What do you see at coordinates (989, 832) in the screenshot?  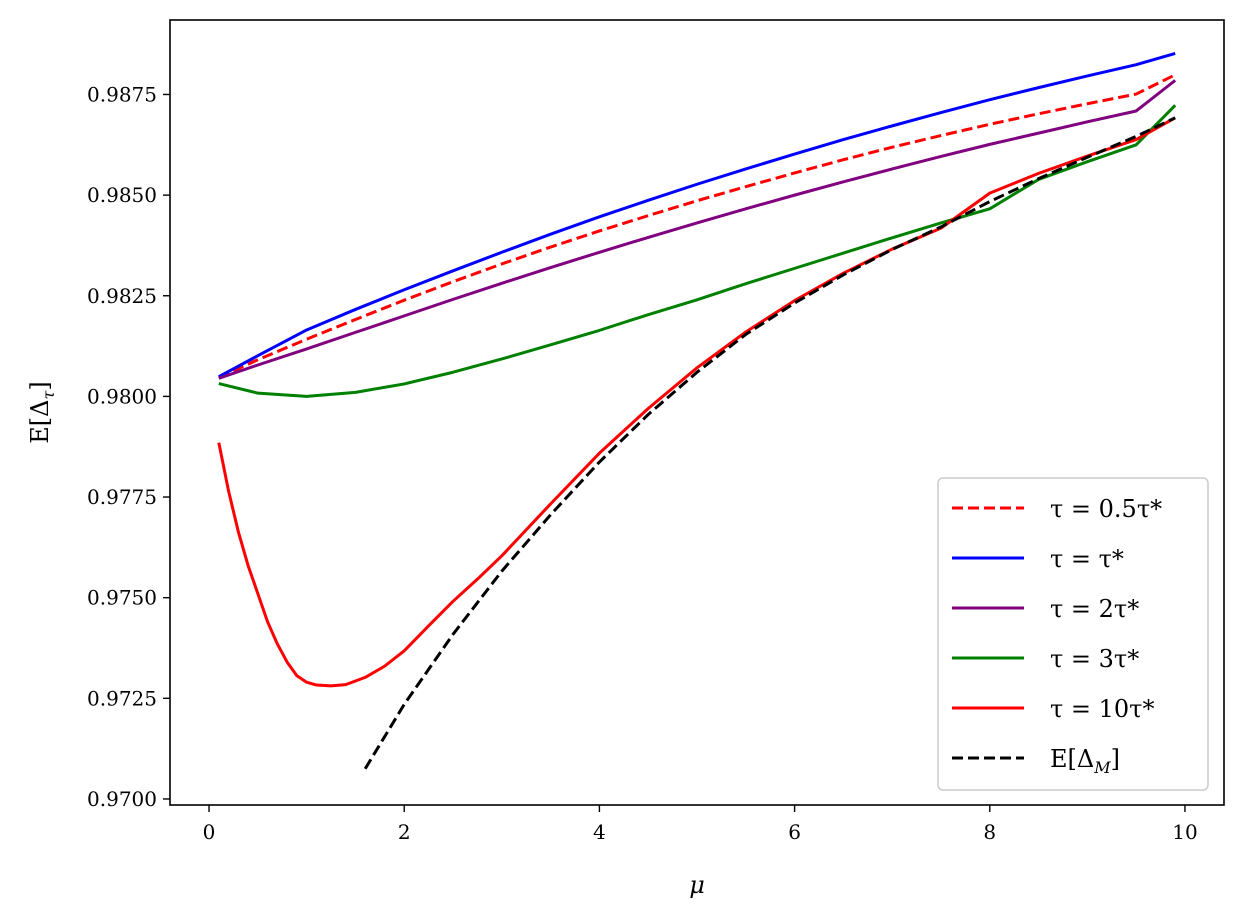 I see `x-tick-label: 8` at bounding box center [989, 832].